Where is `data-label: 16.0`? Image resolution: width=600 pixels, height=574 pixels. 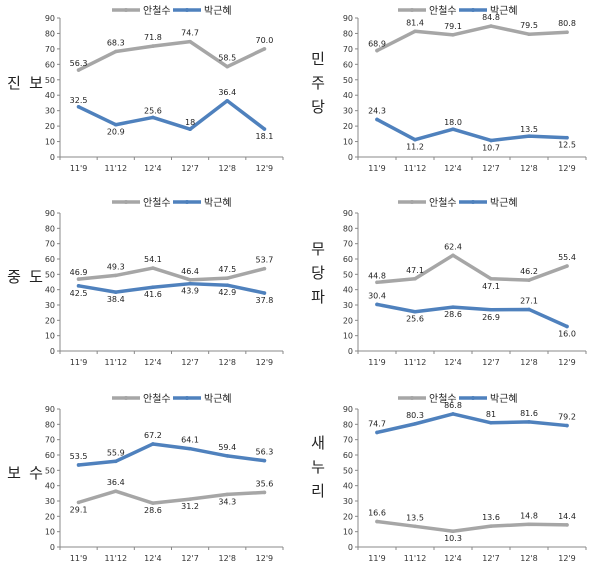
data-label: 16.0 is located at coordinates (567, 333).